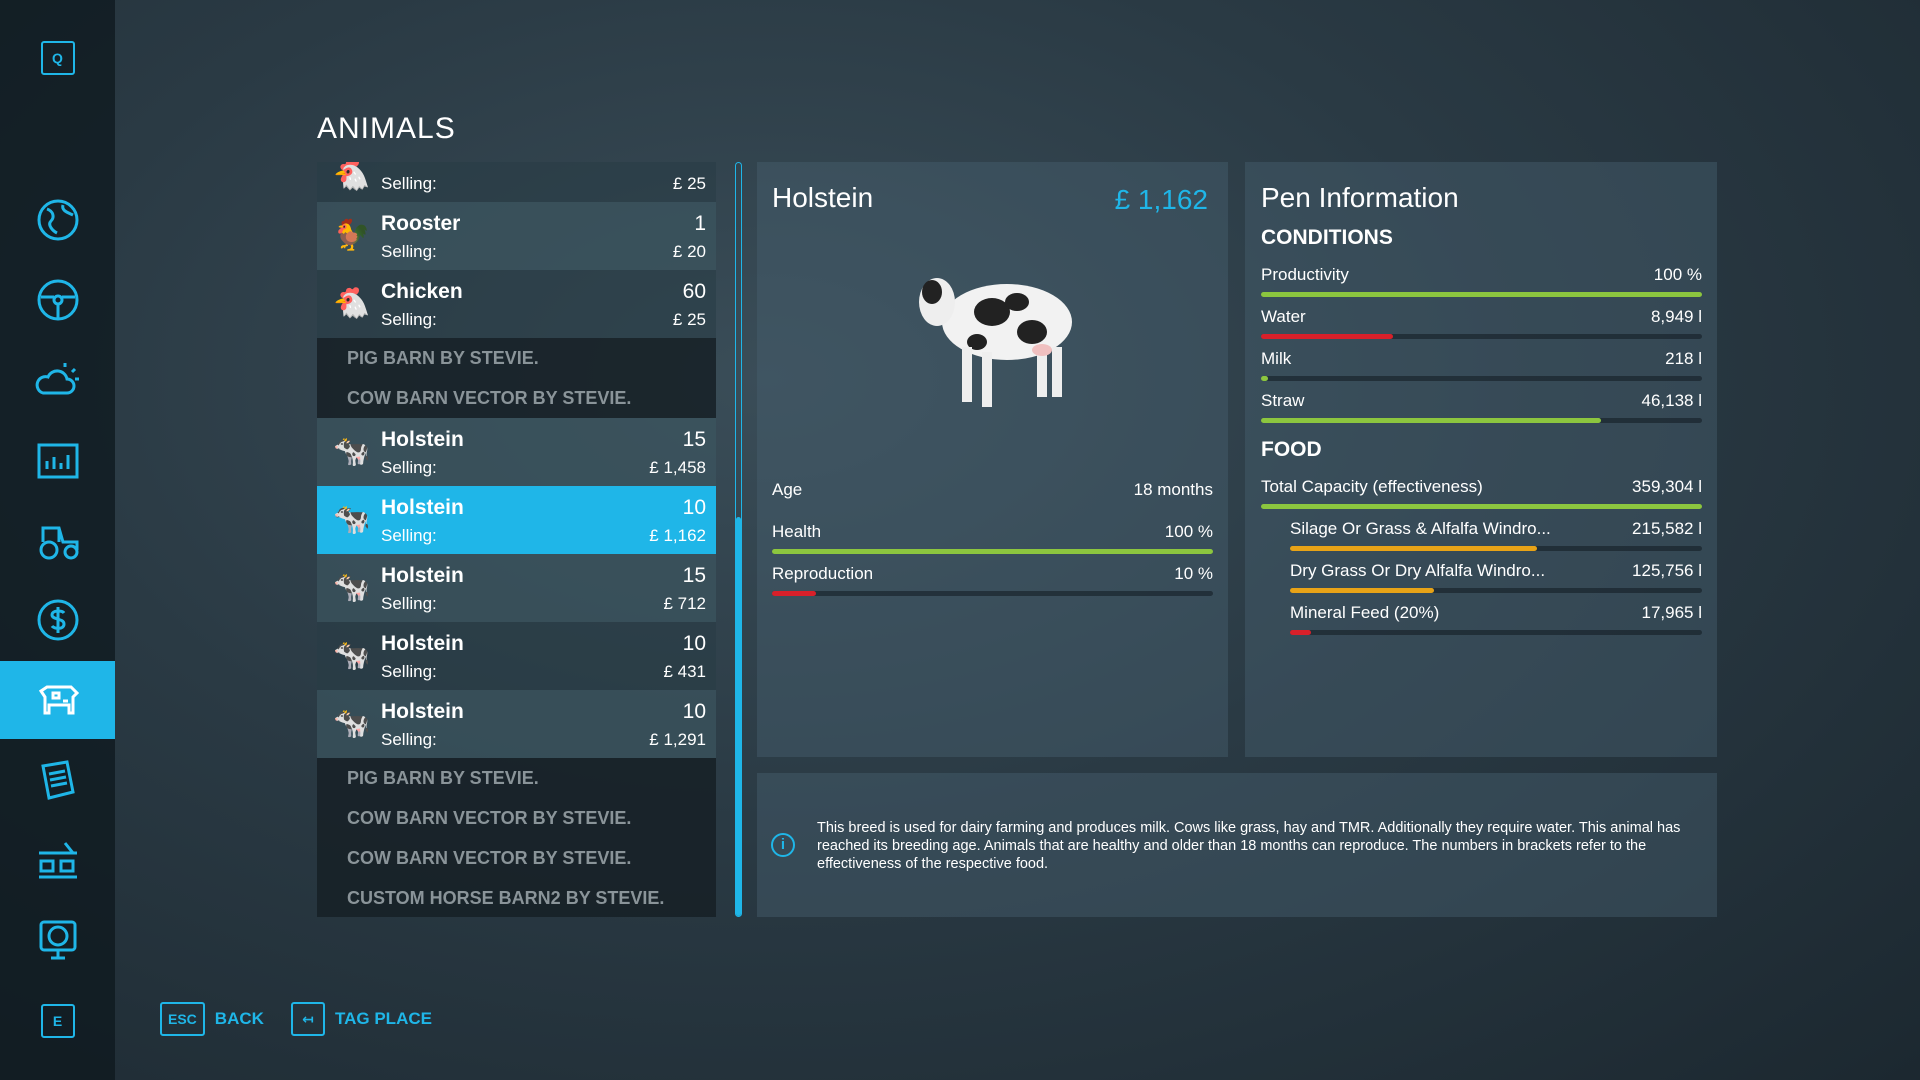 This screenshot has width=1920, height=1080. I want to click on stat-label: Water, so click(1283, 316).